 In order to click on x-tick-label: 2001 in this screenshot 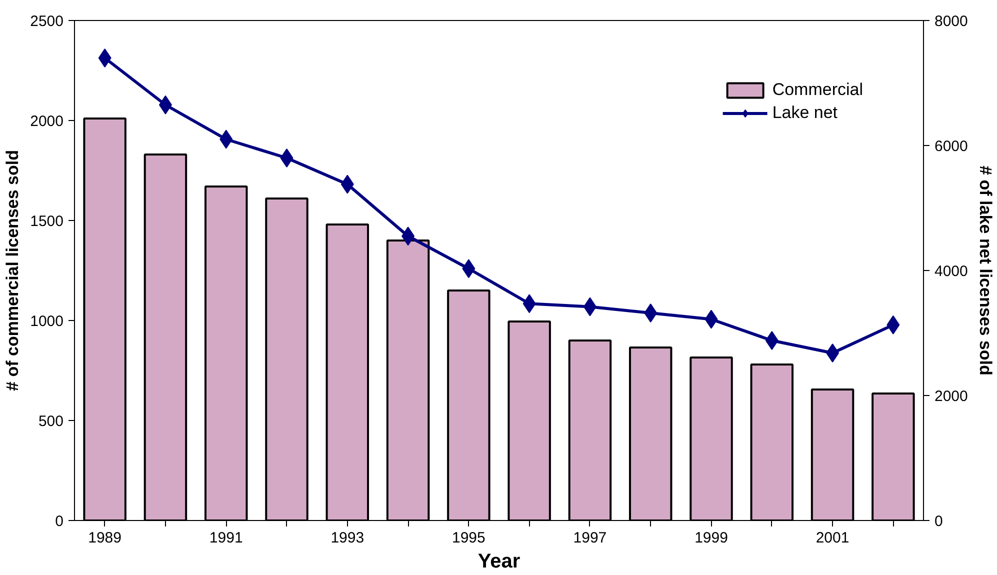, I will do `click(833, 538)`.